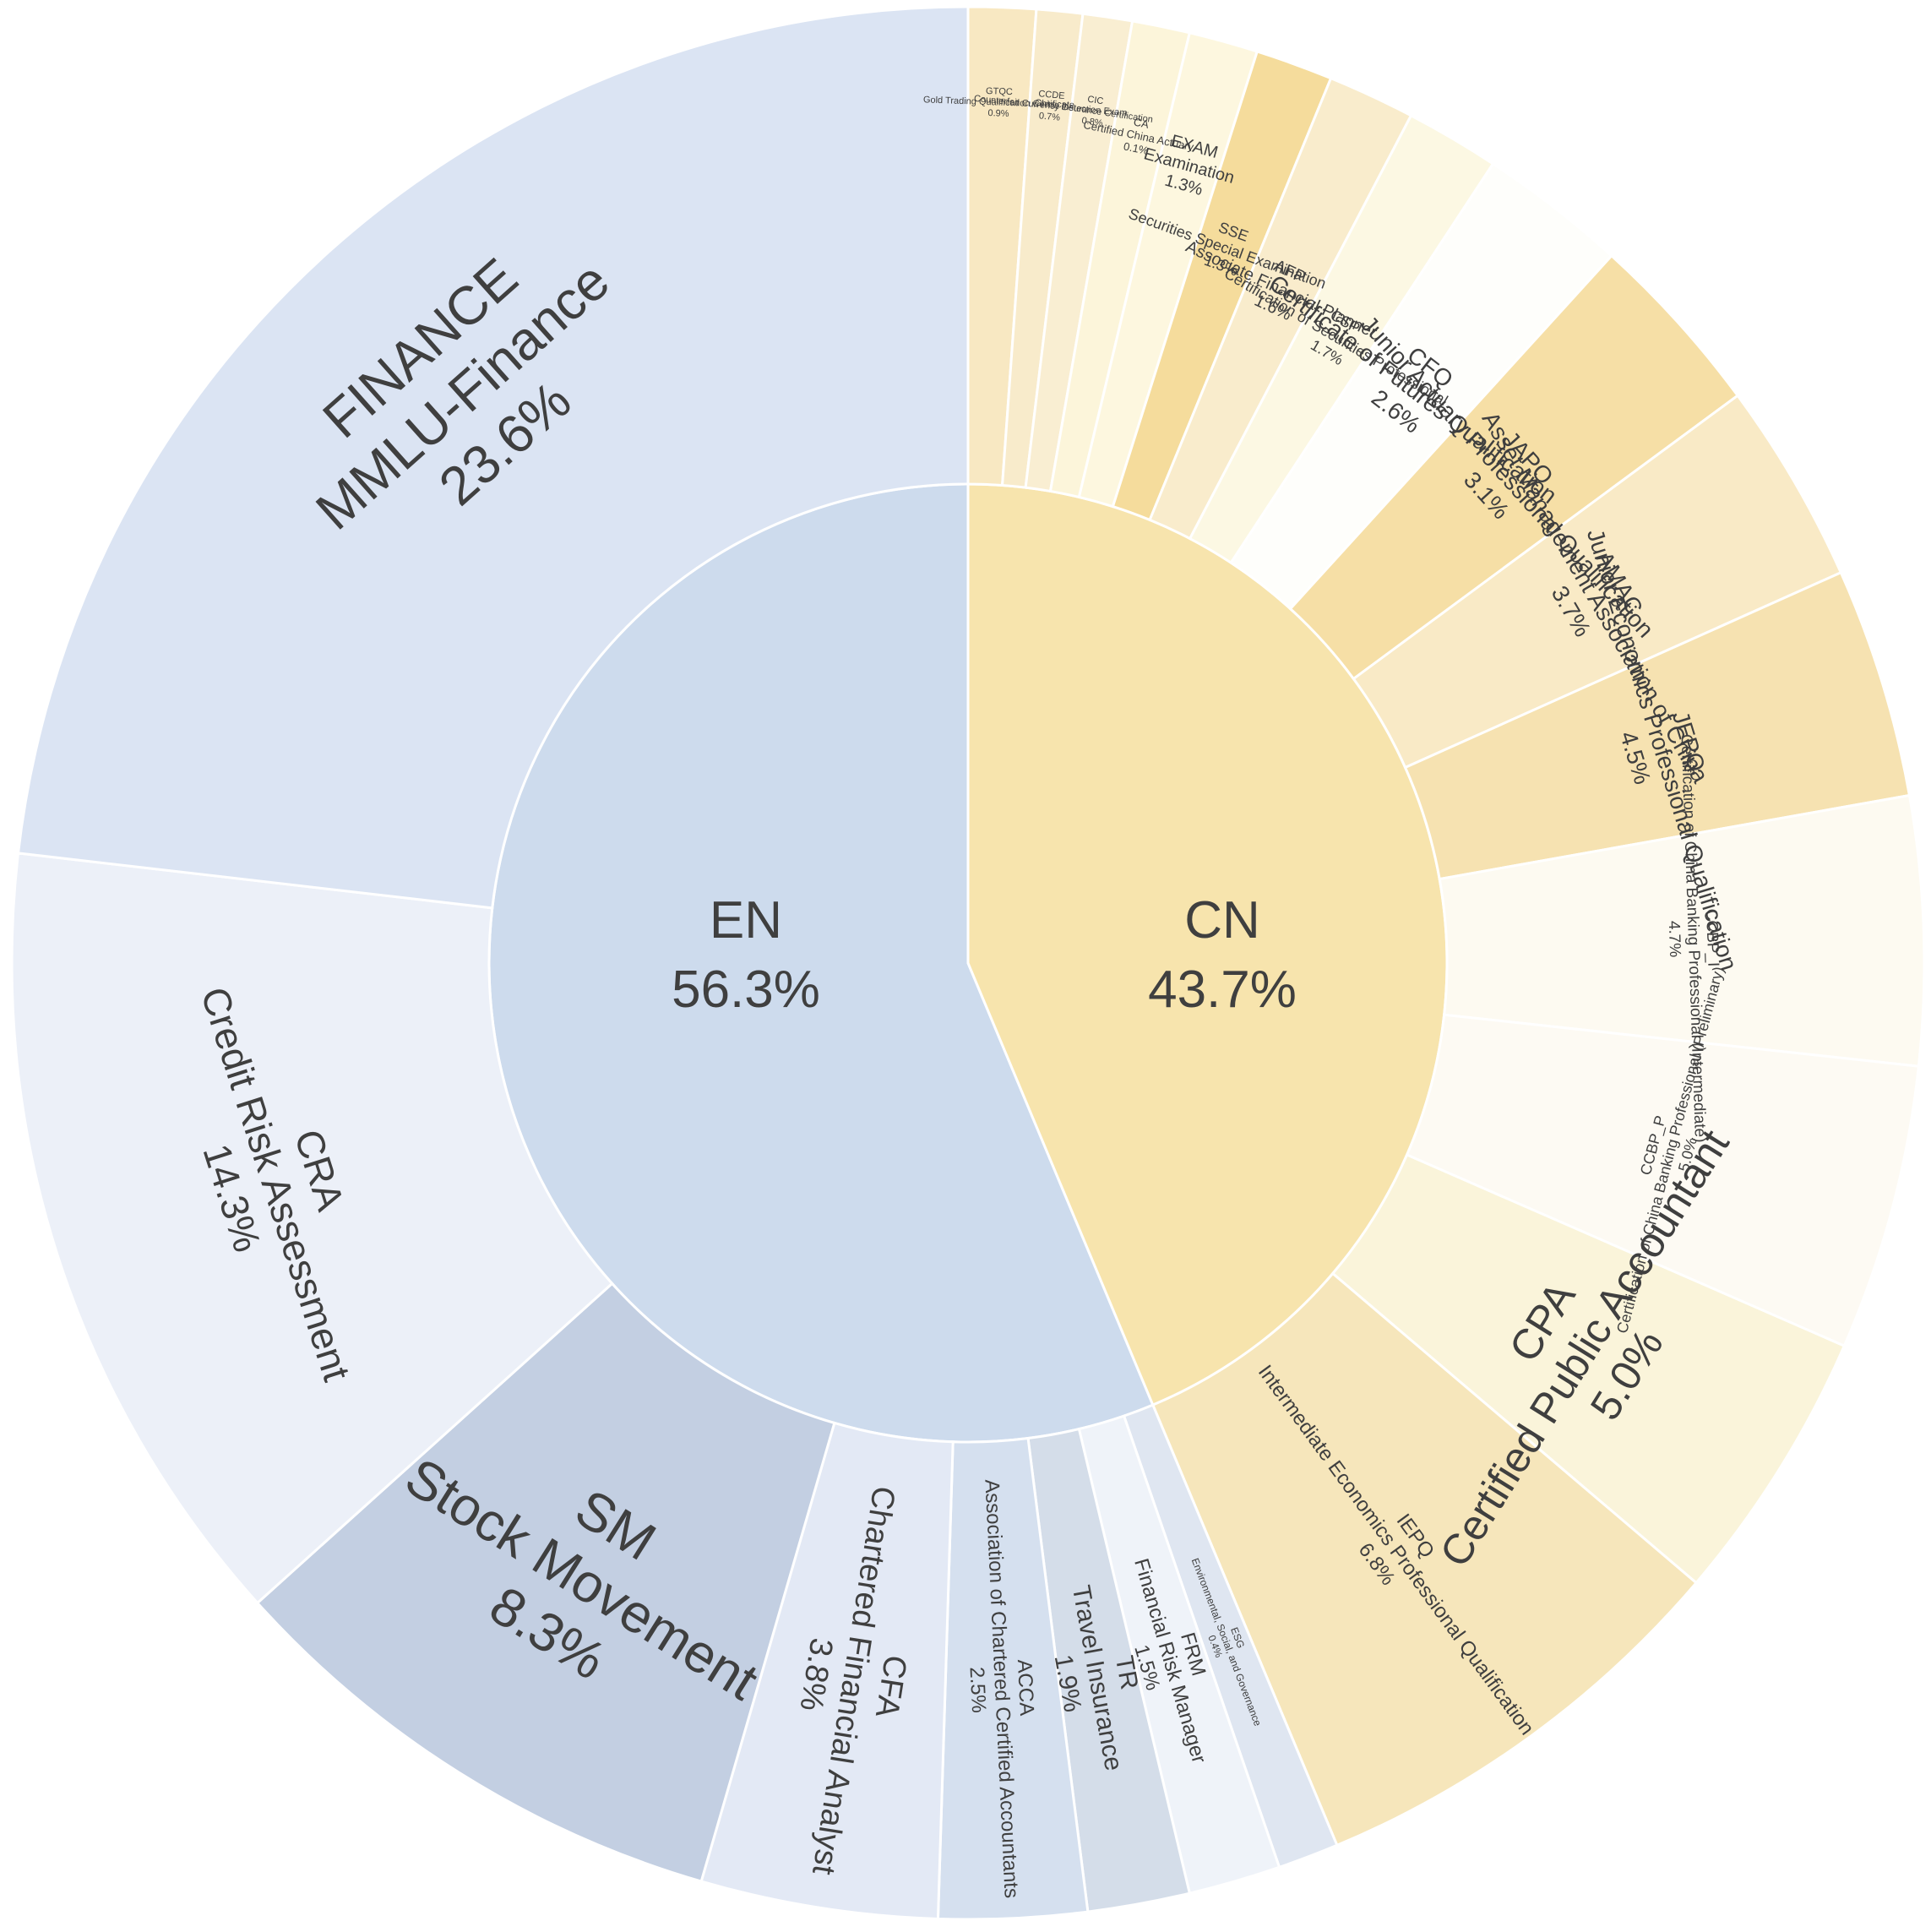  I want to click on inner-label-en: EN, so click(746, 920).